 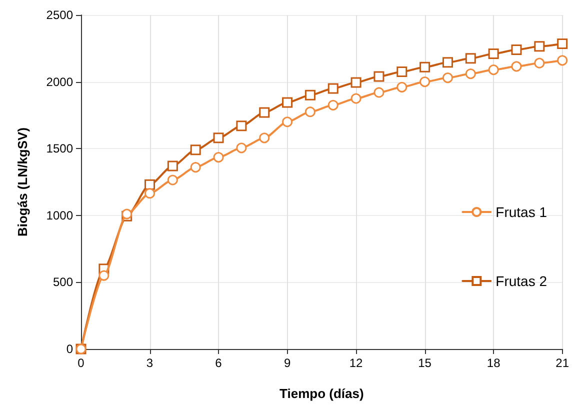 What do you see at coordinates (63, 282) in the screenshot?
I see `y-tick-label: 500` at bounding box center [63, 282].